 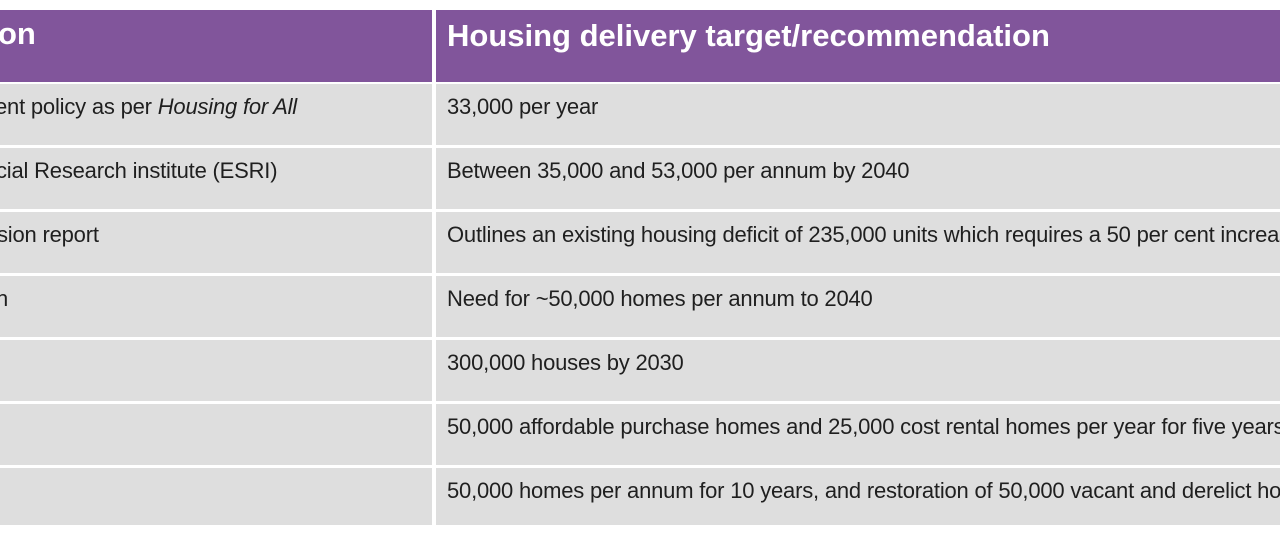 I want to click on table-cell-source: n, so click(x=216, y=306).